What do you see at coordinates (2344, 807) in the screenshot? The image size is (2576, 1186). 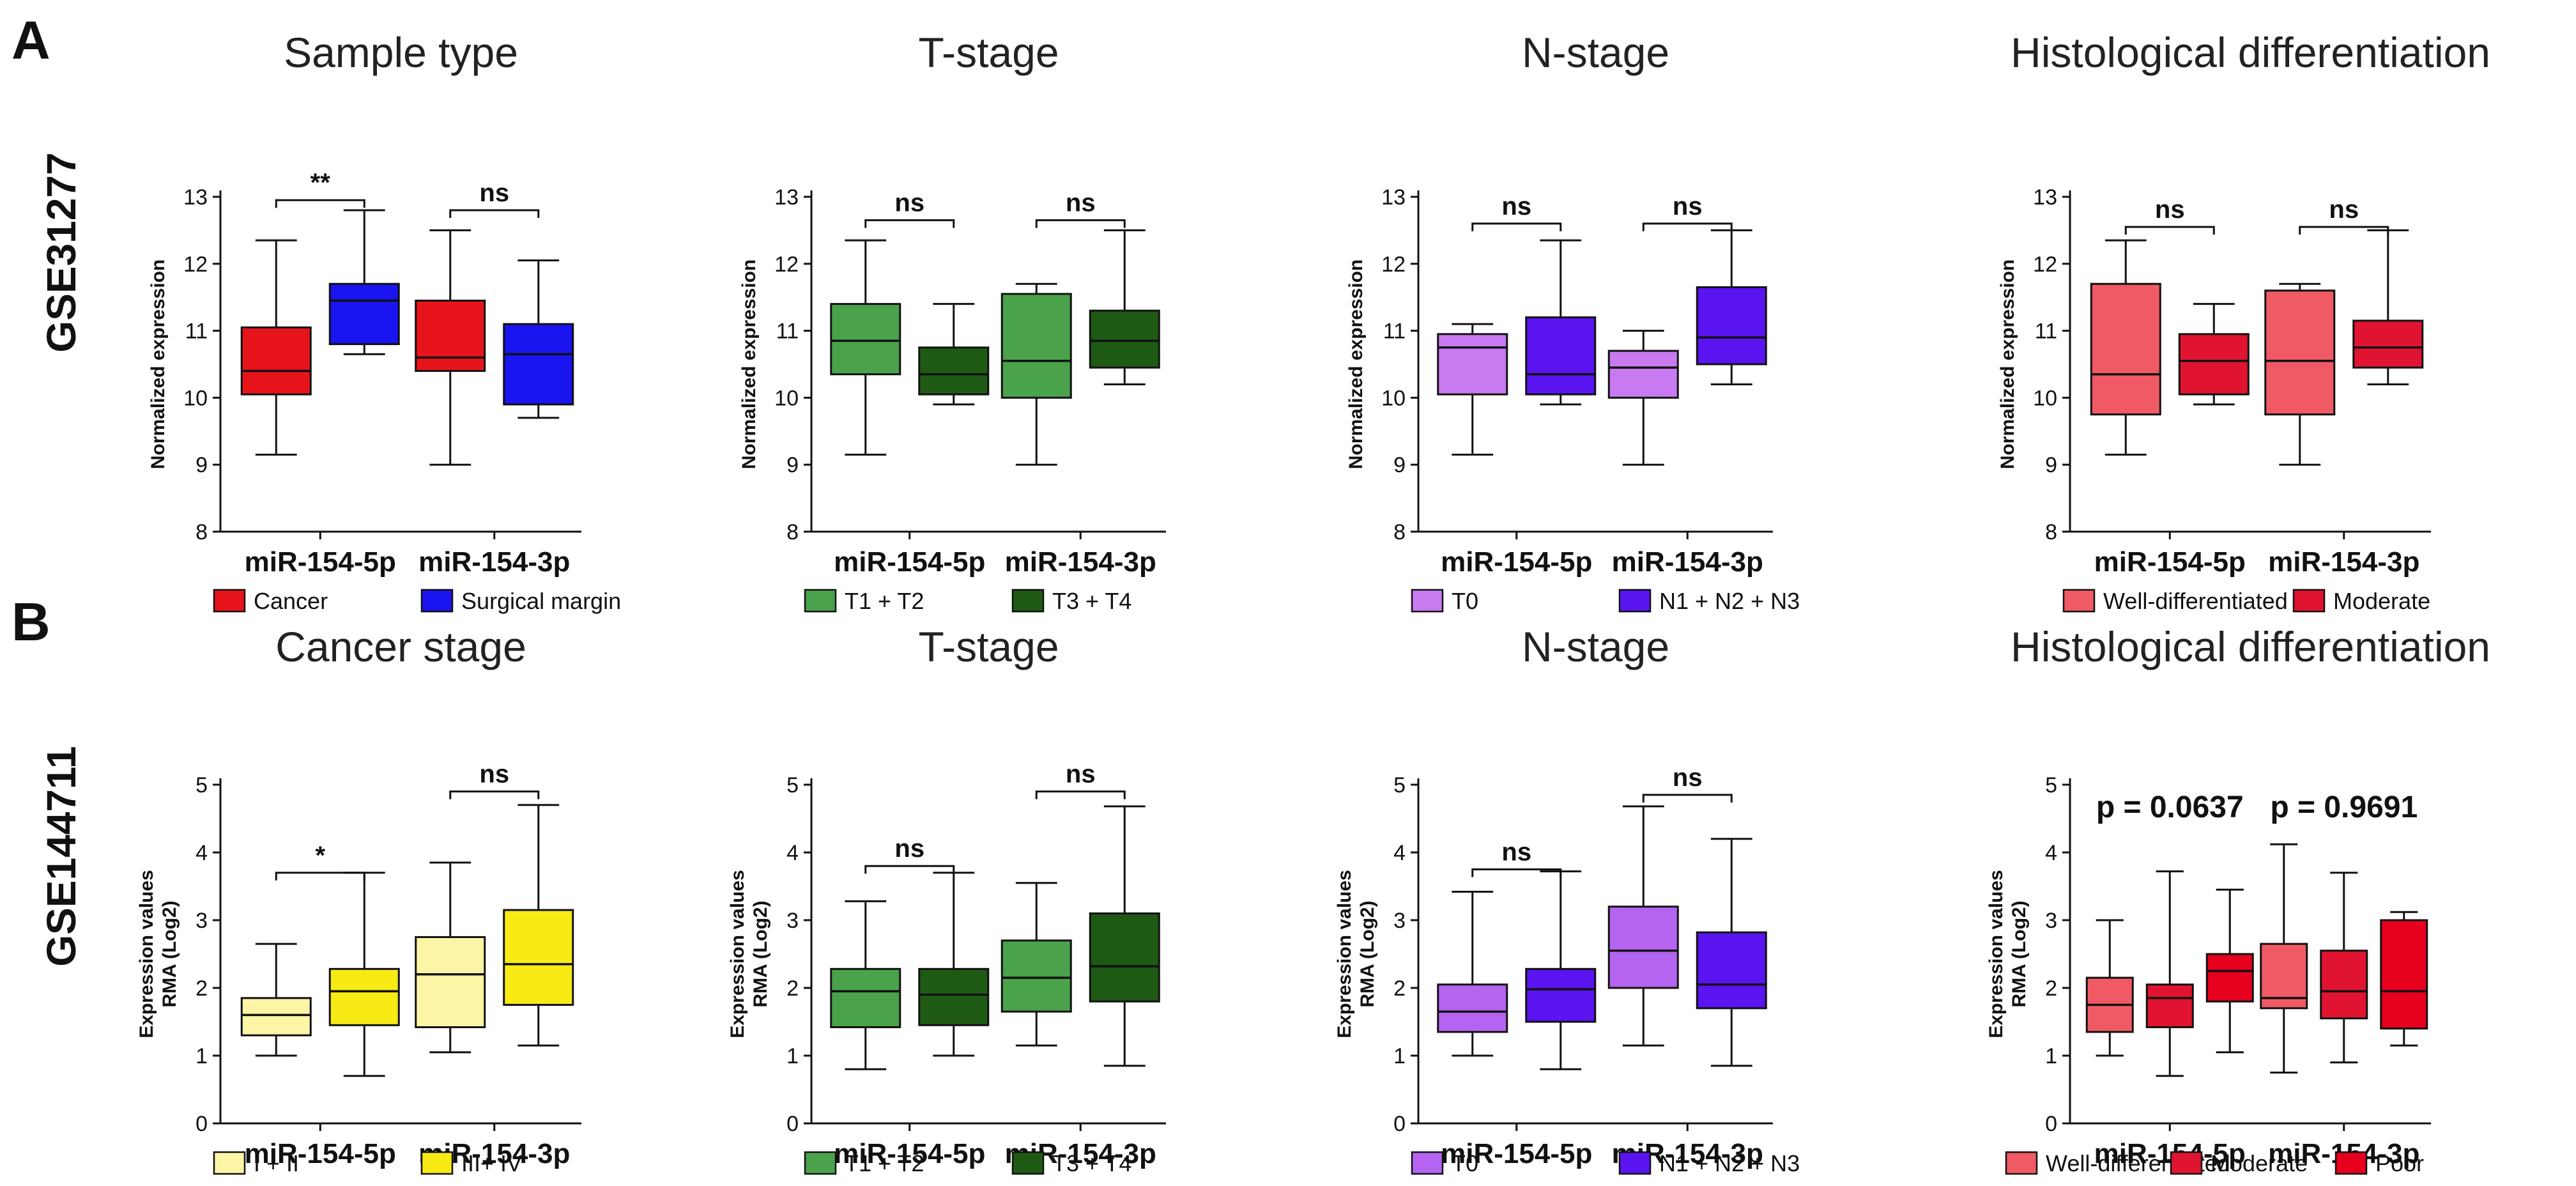 I see `p-value-label: p = 0.9691` at bounding box center [2344, 807].